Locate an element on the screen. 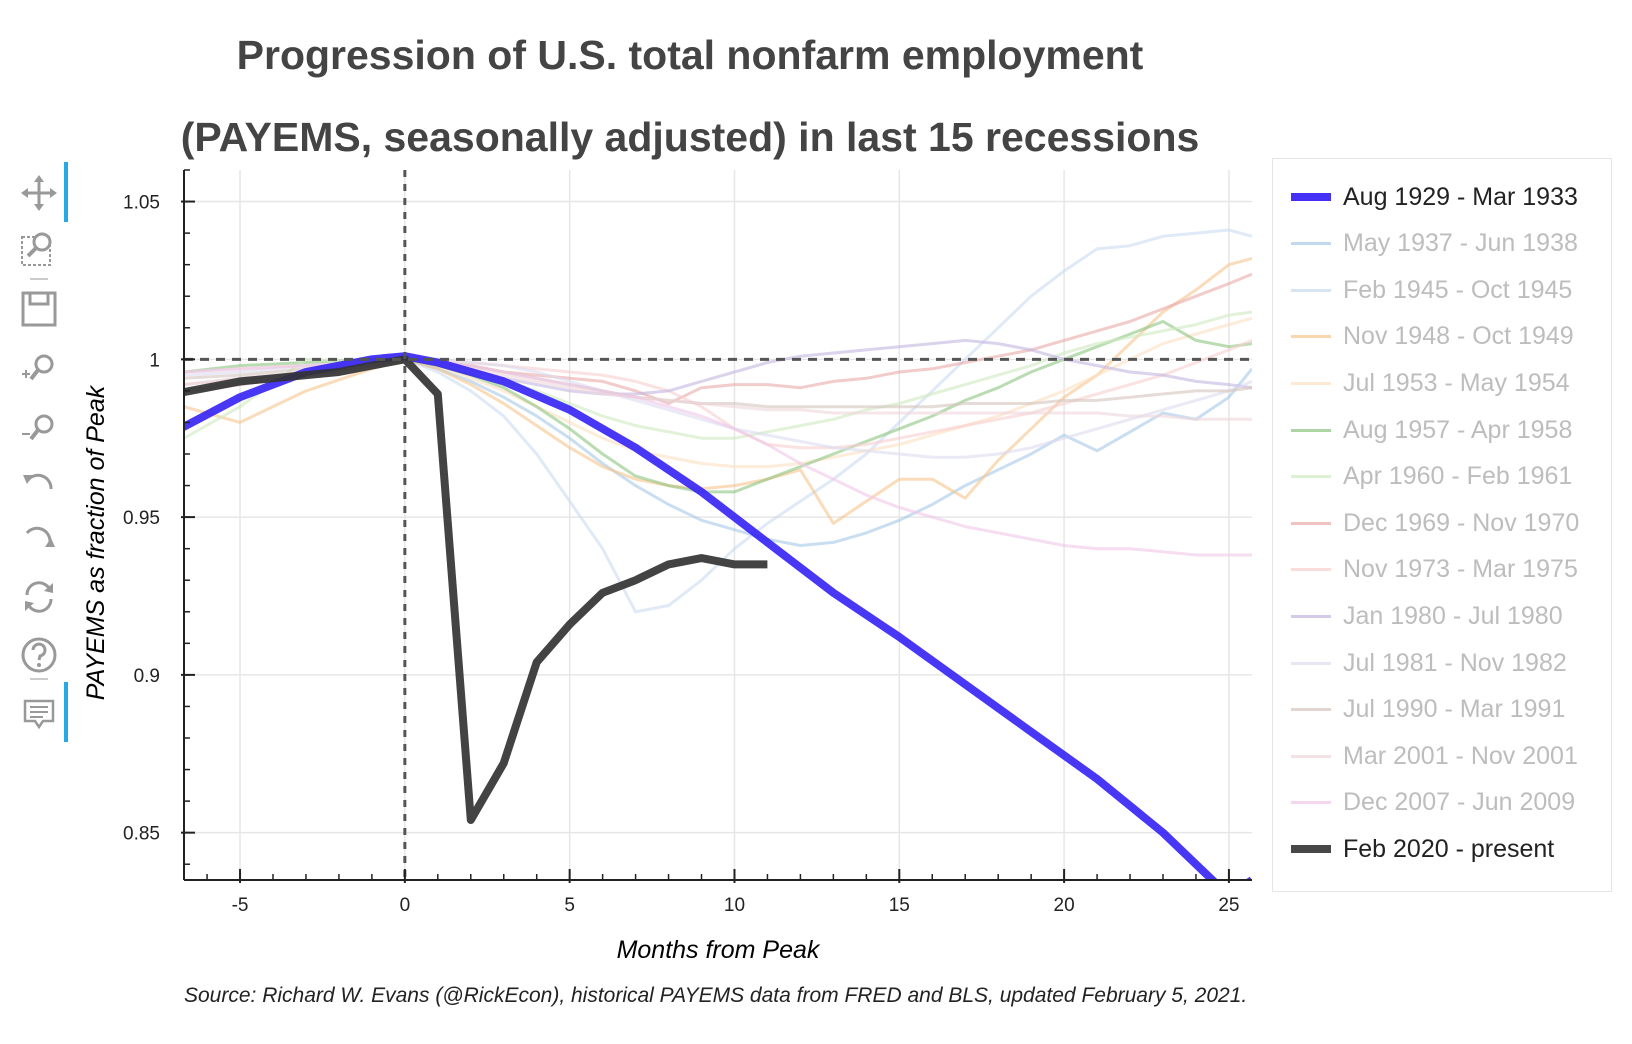  pan-tool-button is located at coordinates (39, 193).